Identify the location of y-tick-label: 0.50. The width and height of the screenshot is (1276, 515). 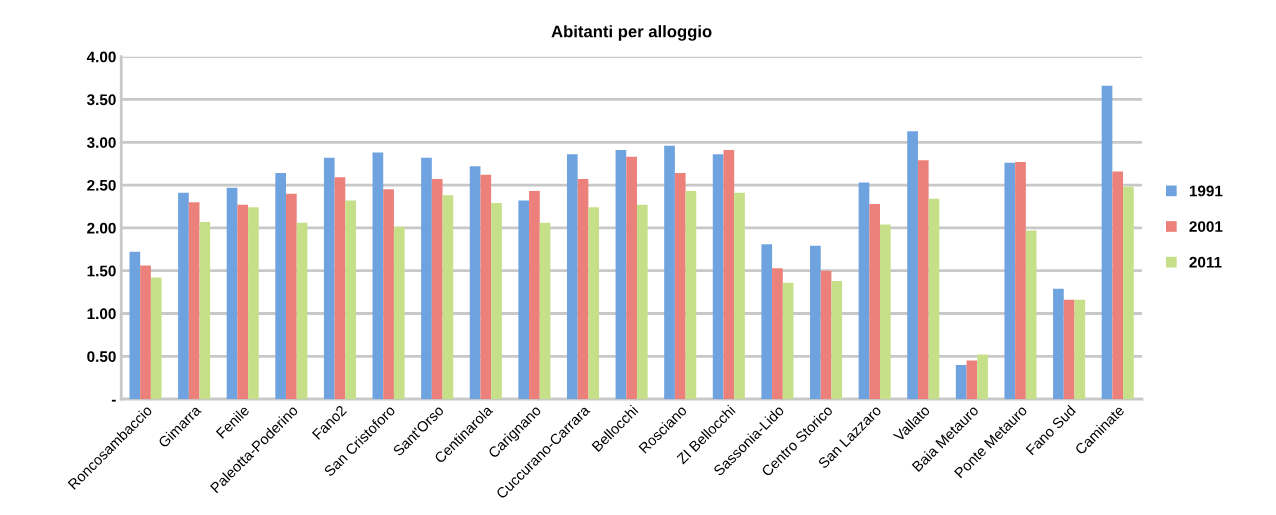
(101, 356).